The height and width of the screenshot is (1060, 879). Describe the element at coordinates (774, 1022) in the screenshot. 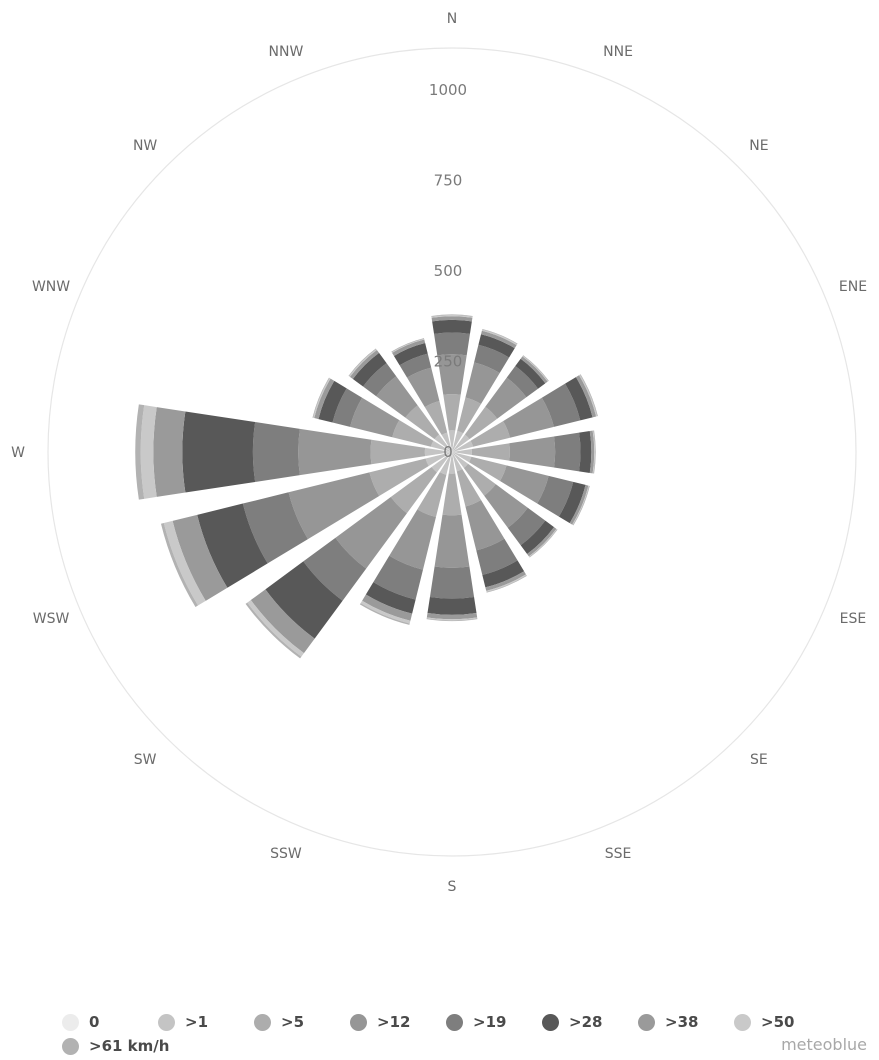

I see `legend-item: >50` at that location.